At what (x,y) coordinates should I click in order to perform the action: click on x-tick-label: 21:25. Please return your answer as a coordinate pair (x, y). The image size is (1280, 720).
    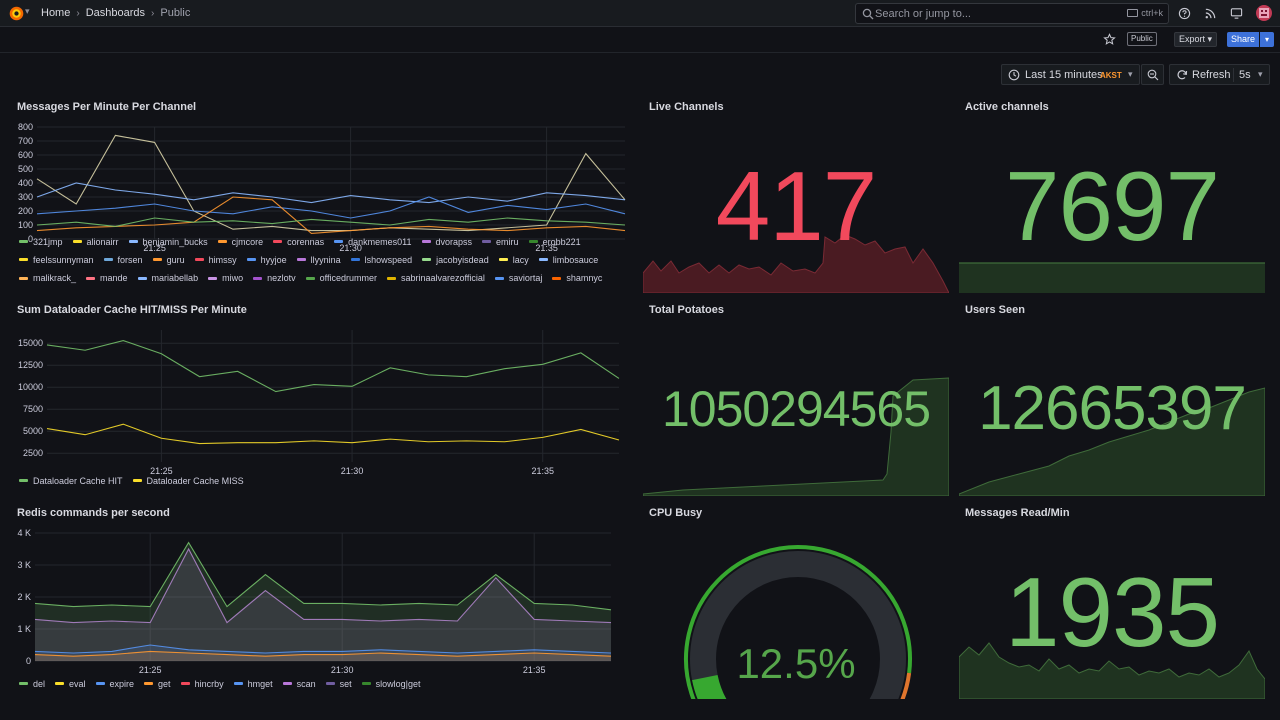
    Looking at the image, I should click on (150, 670).